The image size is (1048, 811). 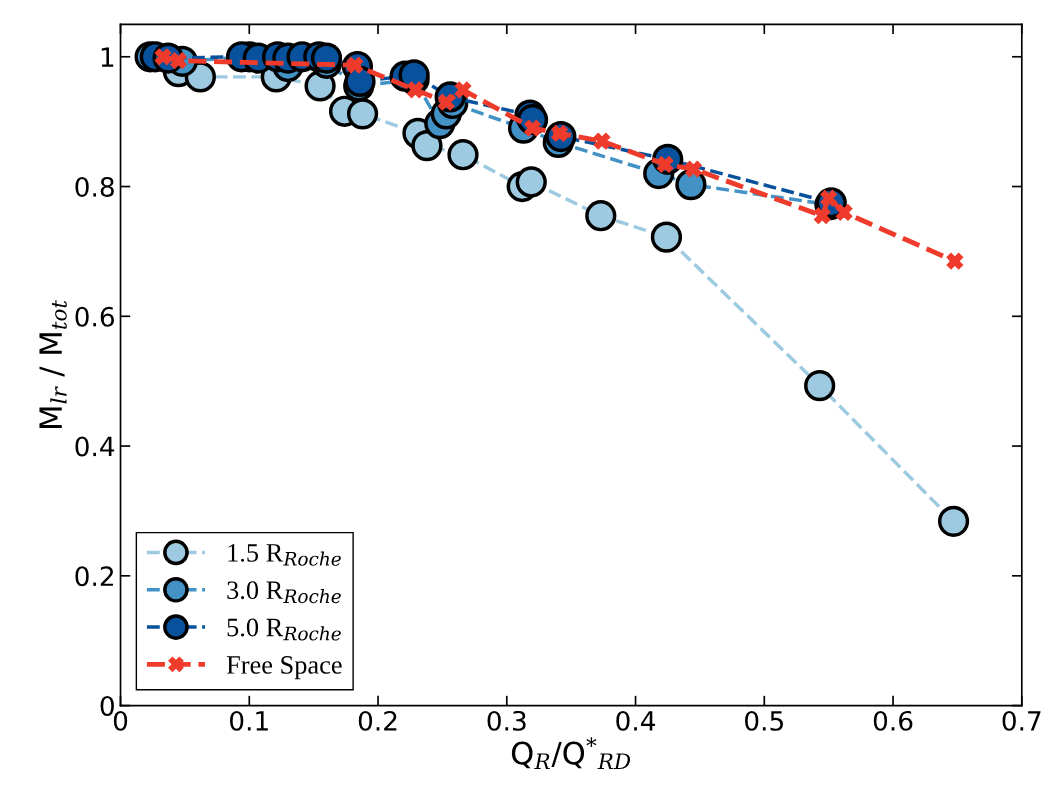 What do you see at coordinates (284, 668) in the screenshot?
I see `legend-label: Free Space` at bounding box center [284, 668].